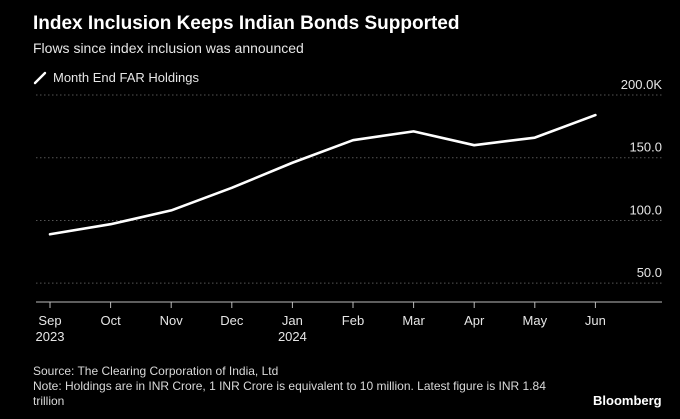 The image size is (680, 419). Describe the element at coordinates (172, 320) in the screenshot. I see `x-tick-label: Nov` at that location.